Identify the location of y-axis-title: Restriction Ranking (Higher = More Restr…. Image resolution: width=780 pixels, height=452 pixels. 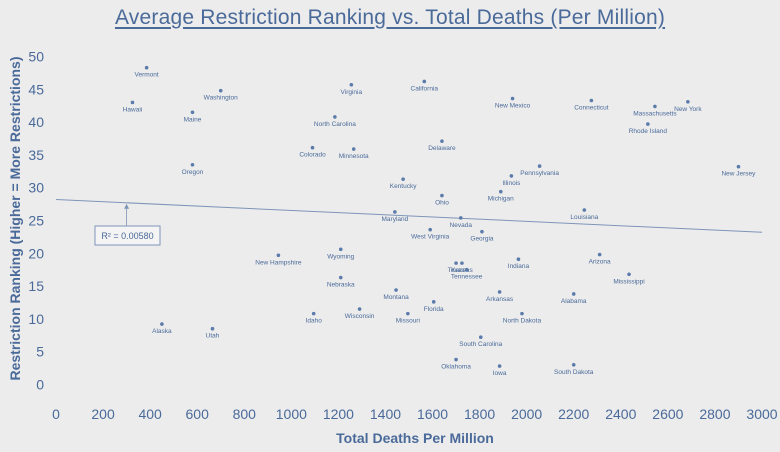
(15, 219).